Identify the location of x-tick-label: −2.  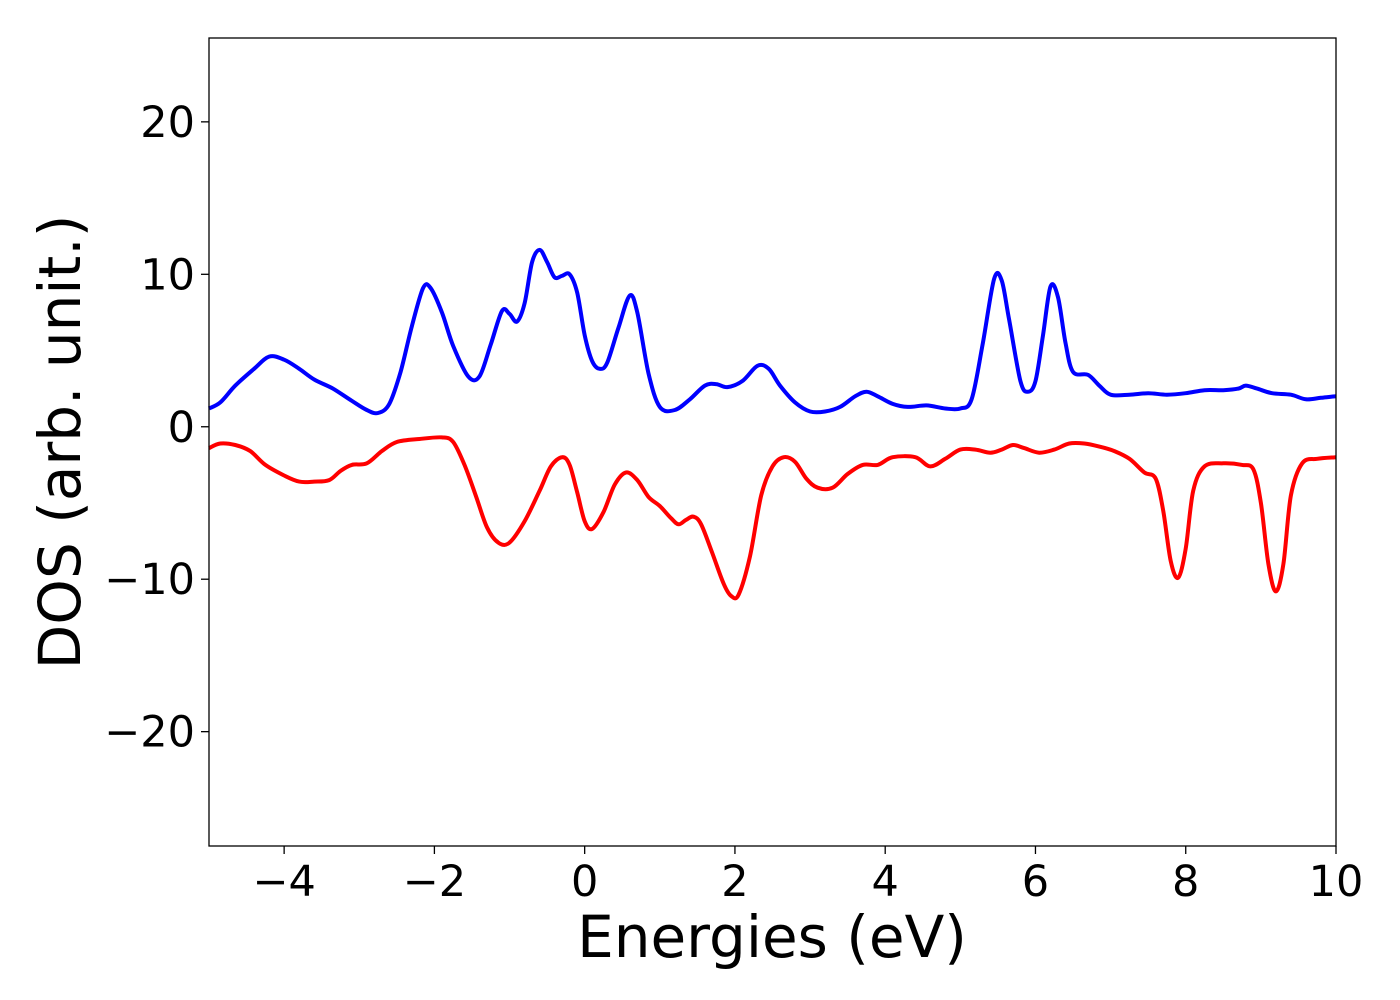
(434, 882).